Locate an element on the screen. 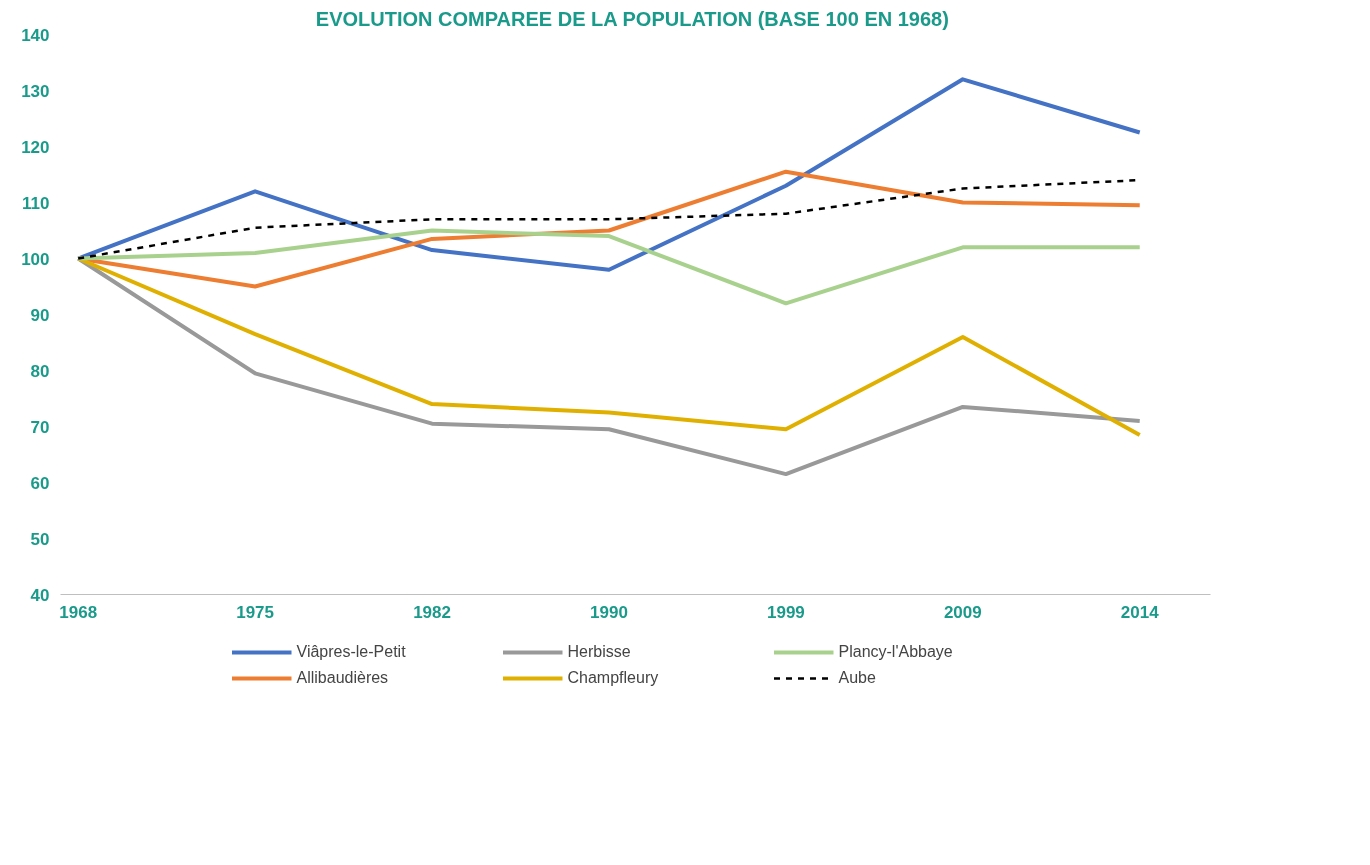 The height and width of the screenshot is (865, 1370). y-tick-label: 60 is located at coordinates (40, 483).